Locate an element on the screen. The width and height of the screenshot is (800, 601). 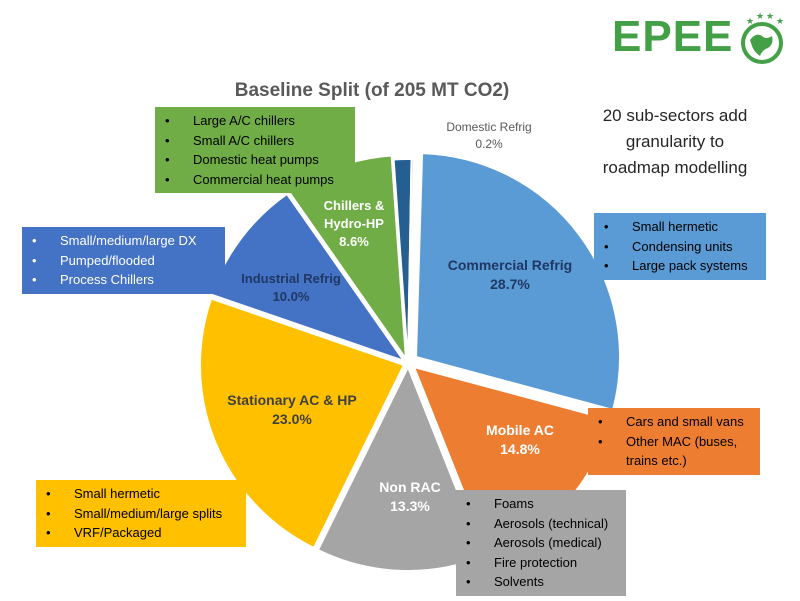
slice-value-label: 14.8% is located at coordinates (520, 449).